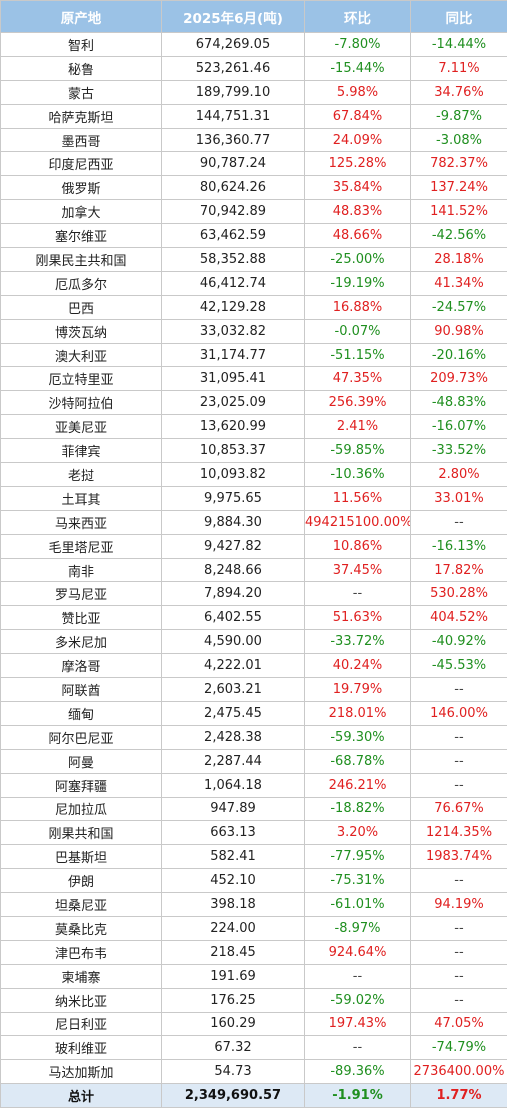 Image resolution: width=507 pixels, height=1112 pixels. Describe the element at coordinates (458, 546) in the screenshot. I see `cell-yoy: -16.13%` at that location.